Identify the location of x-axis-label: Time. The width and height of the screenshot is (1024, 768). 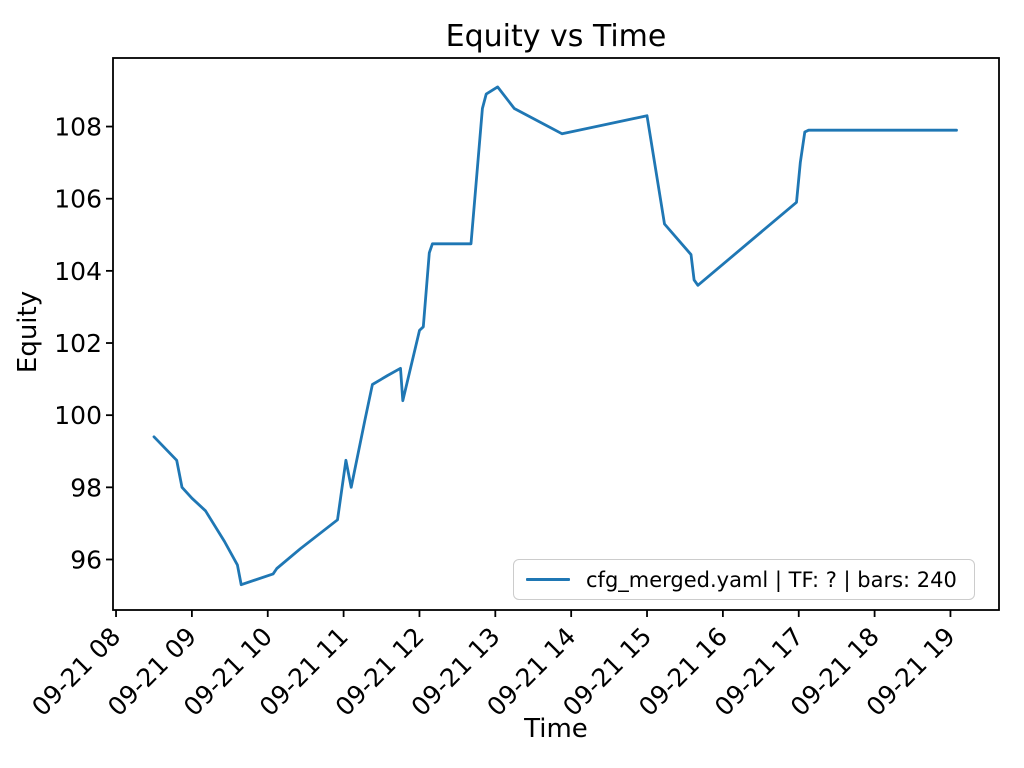
(555, 729).